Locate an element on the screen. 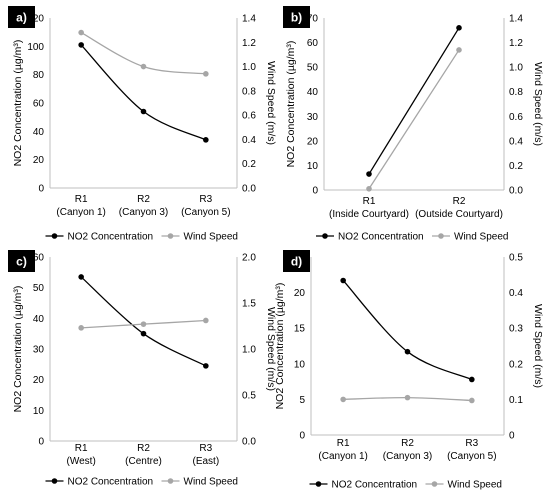  right-tick-label: 0.6 is located at coordinates (249, 116).